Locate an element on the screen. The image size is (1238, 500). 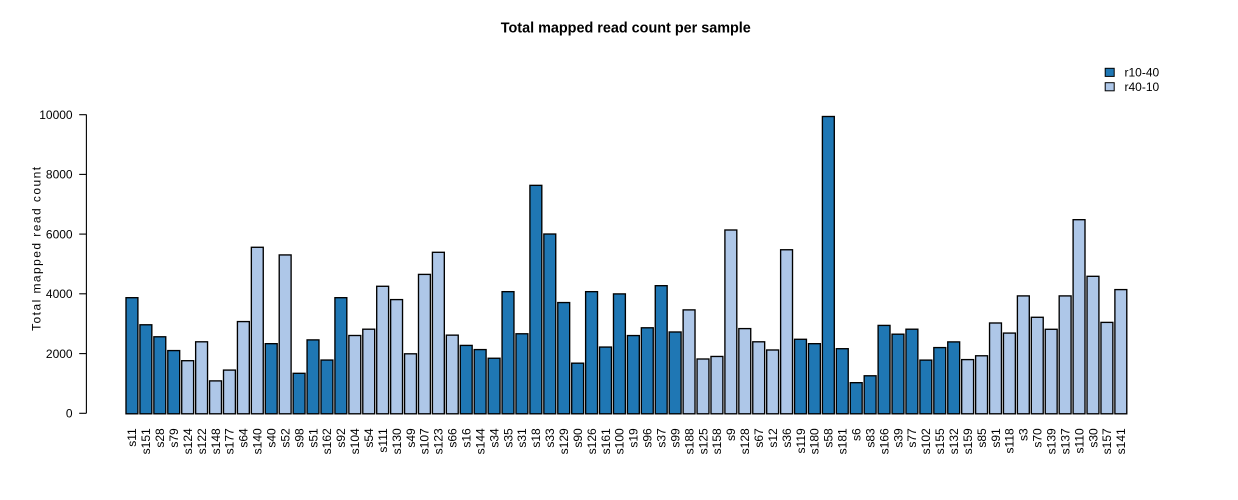
svg-text: r10-40 is located at coordinates (1142, 73).